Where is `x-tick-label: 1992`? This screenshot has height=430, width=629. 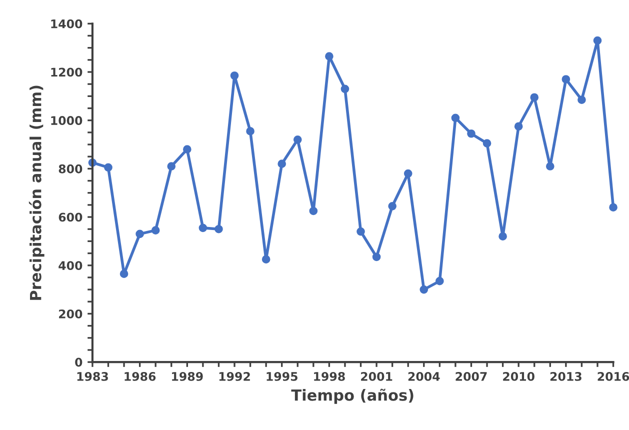
x-tick-label: 1992 is located at coordinates (234, 376).